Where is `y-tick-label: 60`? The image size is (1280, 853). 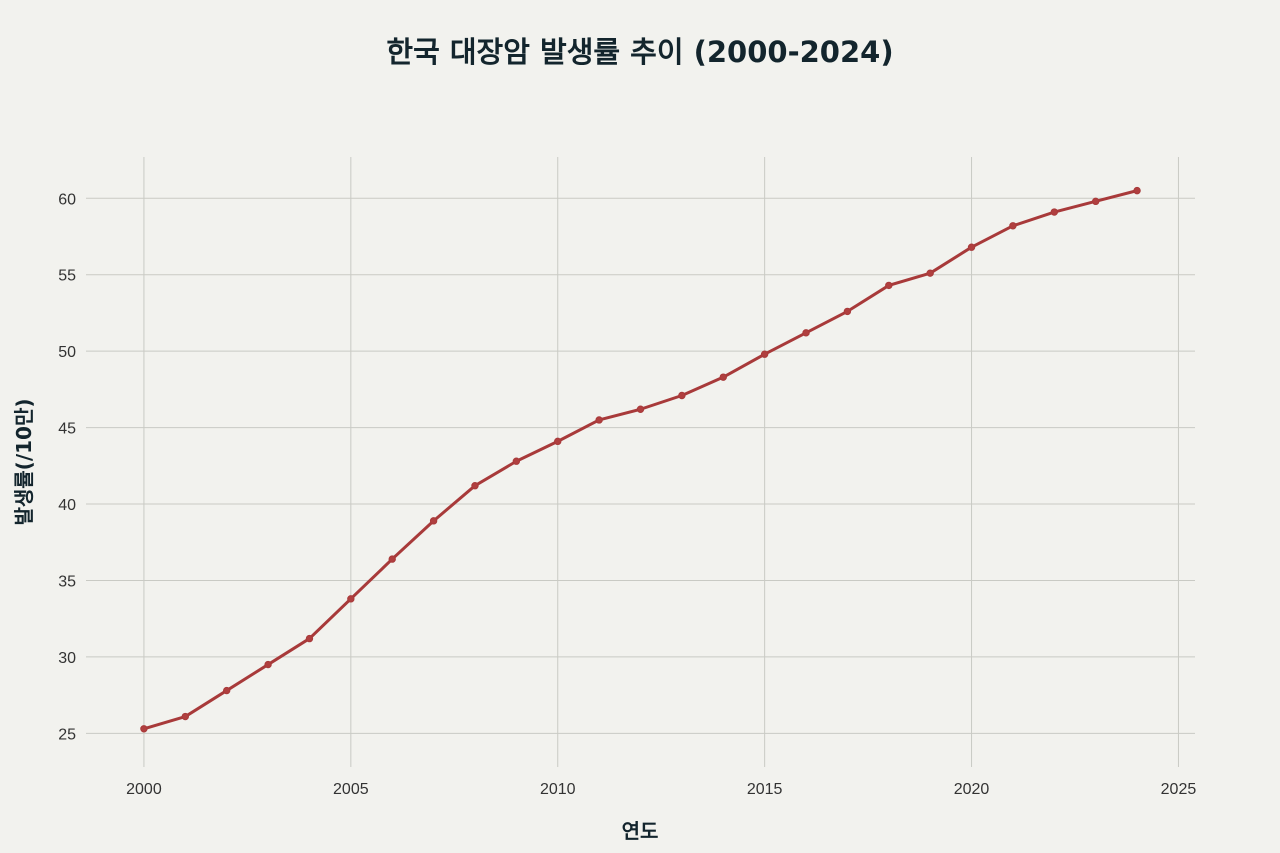
y-tick-label: 60 is located at coordinates (67, 199).